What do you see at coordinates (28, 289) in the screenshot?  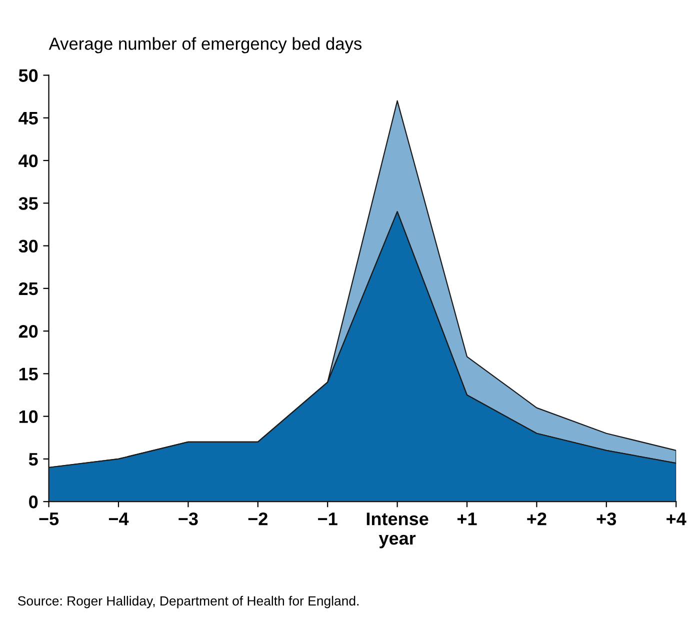 I see `y-tick-label: 25` at bounding box center [28, 289].